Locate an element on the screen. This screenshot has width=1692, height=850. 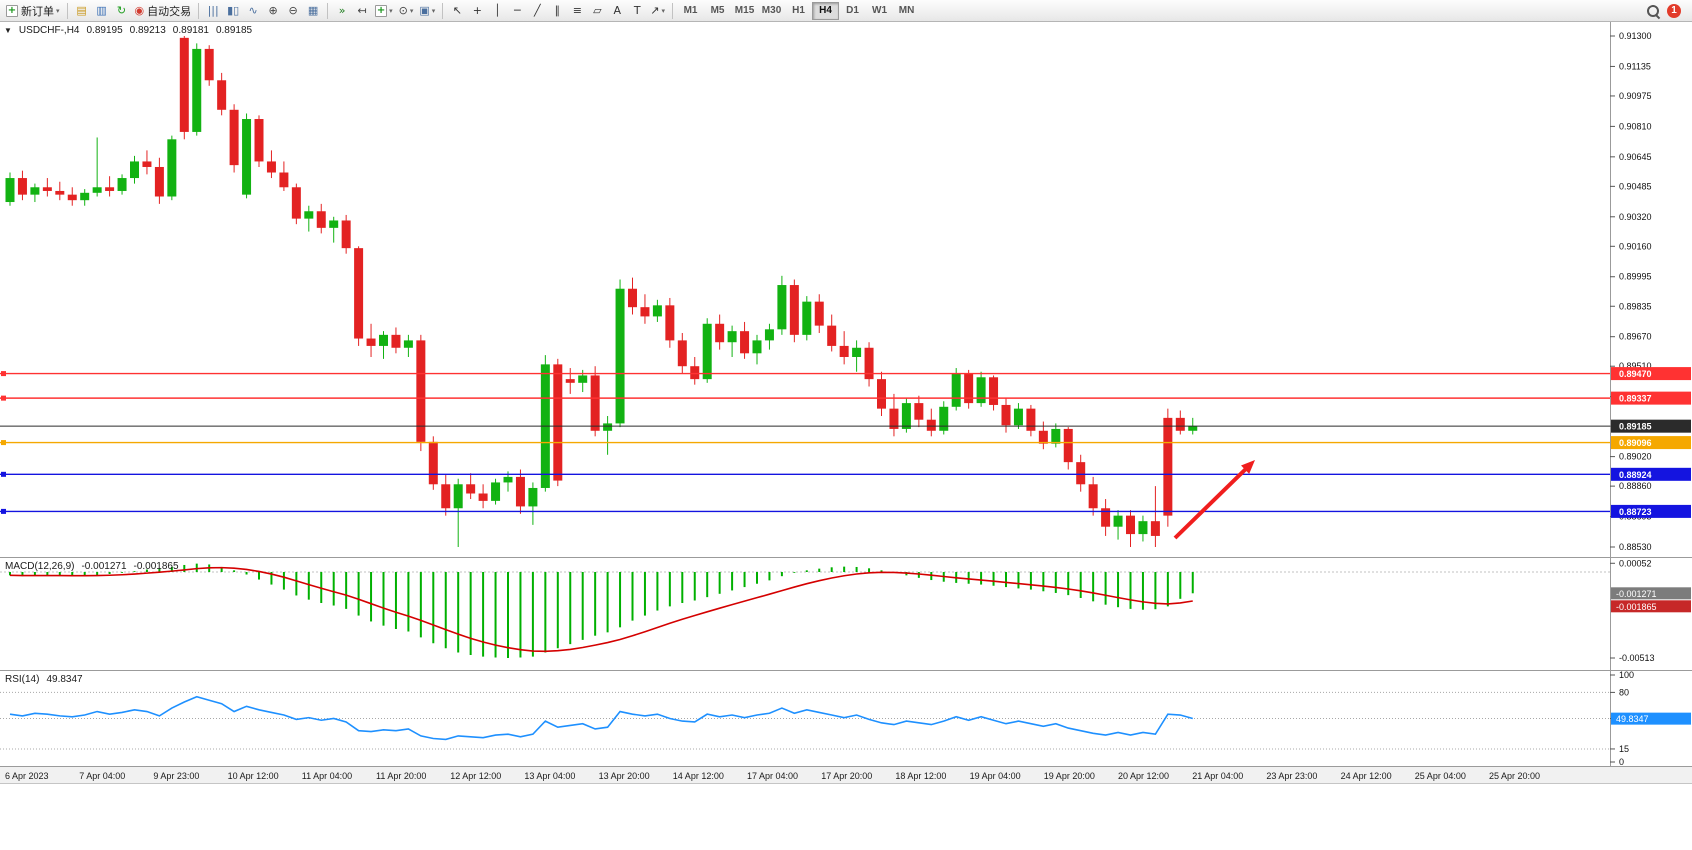
clock-icon: ⊙ is located at coordinates (403, 10).